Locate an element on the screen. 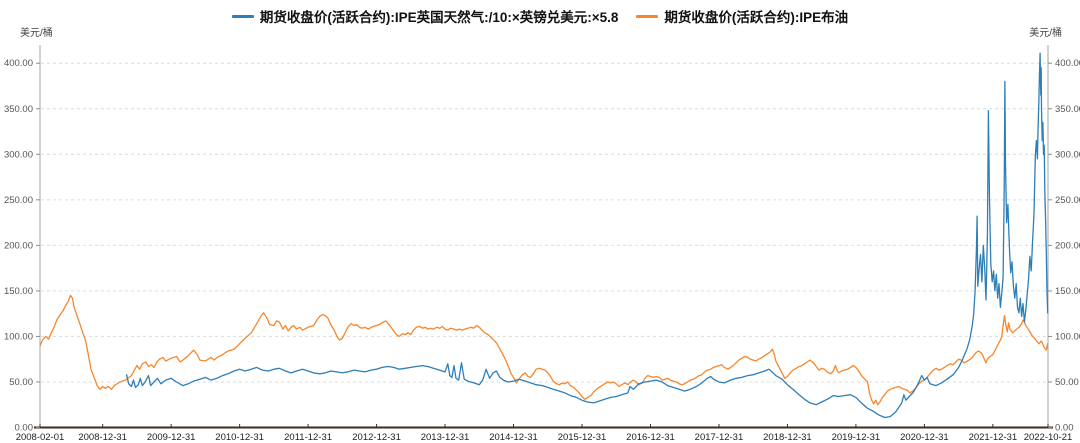 Image resolution: width=1080 pixels, height=443 pixels. x-tick-label: 2018-12-31 is located at coordinates (787, 437).